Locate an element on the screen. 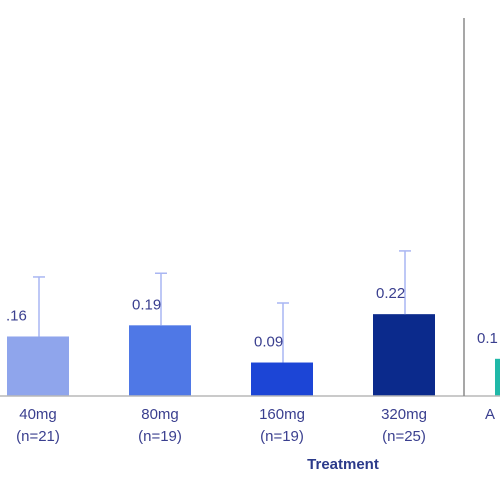 The image size is (500, 500). value-label-3: 0.09 is located at coordinates (268, 342).